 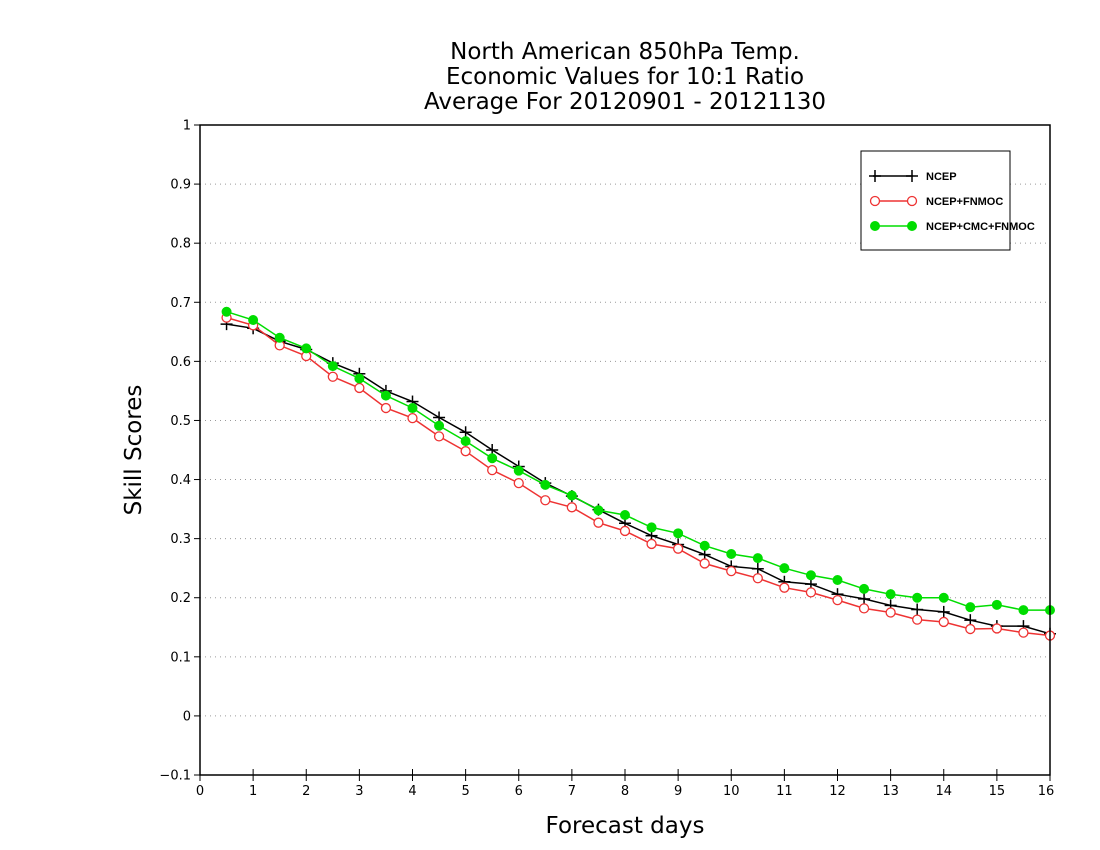 I want to click on x-tick-label: 16, so click(x=1046, y=791).